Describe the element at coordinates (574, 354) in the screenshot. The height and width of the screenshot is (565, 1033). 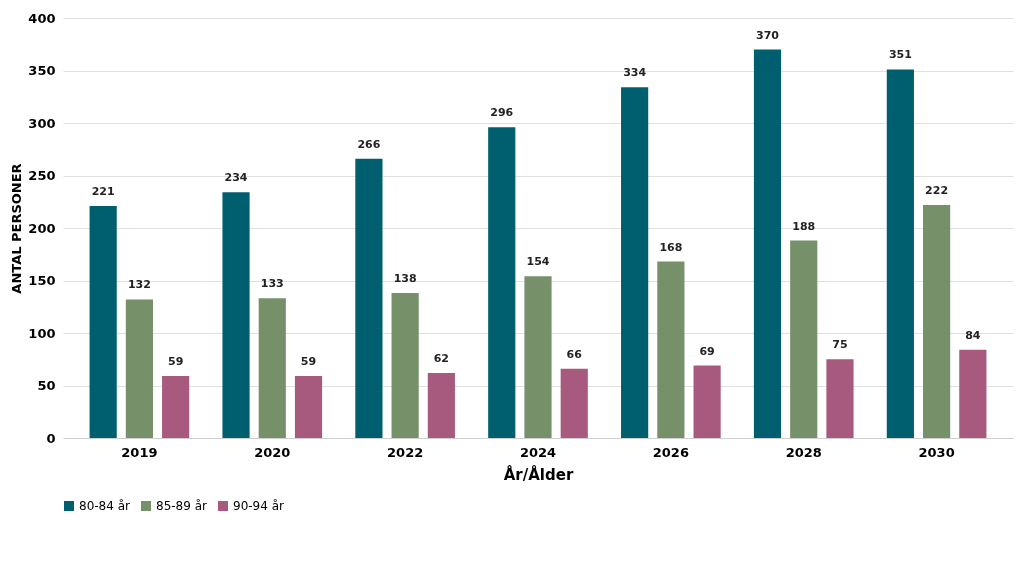
I see `data-label: 66` at that location.